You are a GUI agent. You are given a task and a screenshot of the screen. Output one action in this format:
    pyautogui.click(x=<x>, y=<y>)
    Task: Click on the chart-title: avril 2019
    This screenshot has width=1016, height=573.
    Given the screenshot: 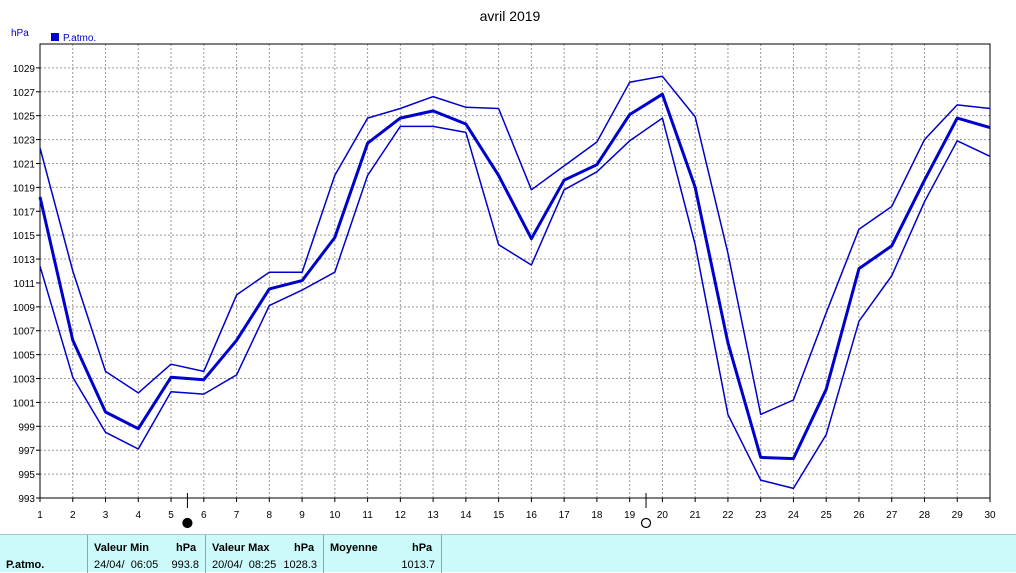 What is the action you would take?
    pyautogui.click(x=510, y=16)
    